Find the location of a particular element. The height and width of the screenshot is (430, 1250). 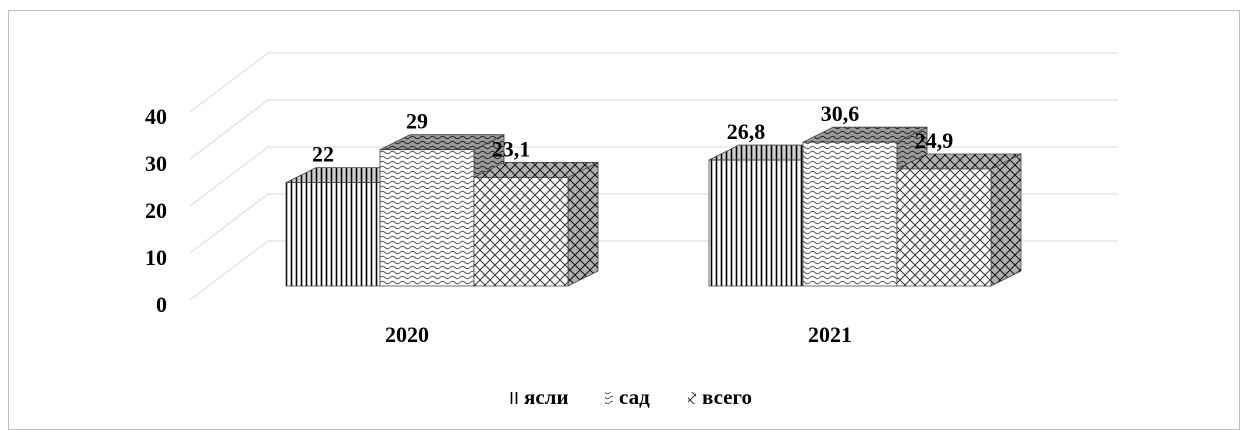

x-category-label: 2020 is located at coordinates (407, 334).